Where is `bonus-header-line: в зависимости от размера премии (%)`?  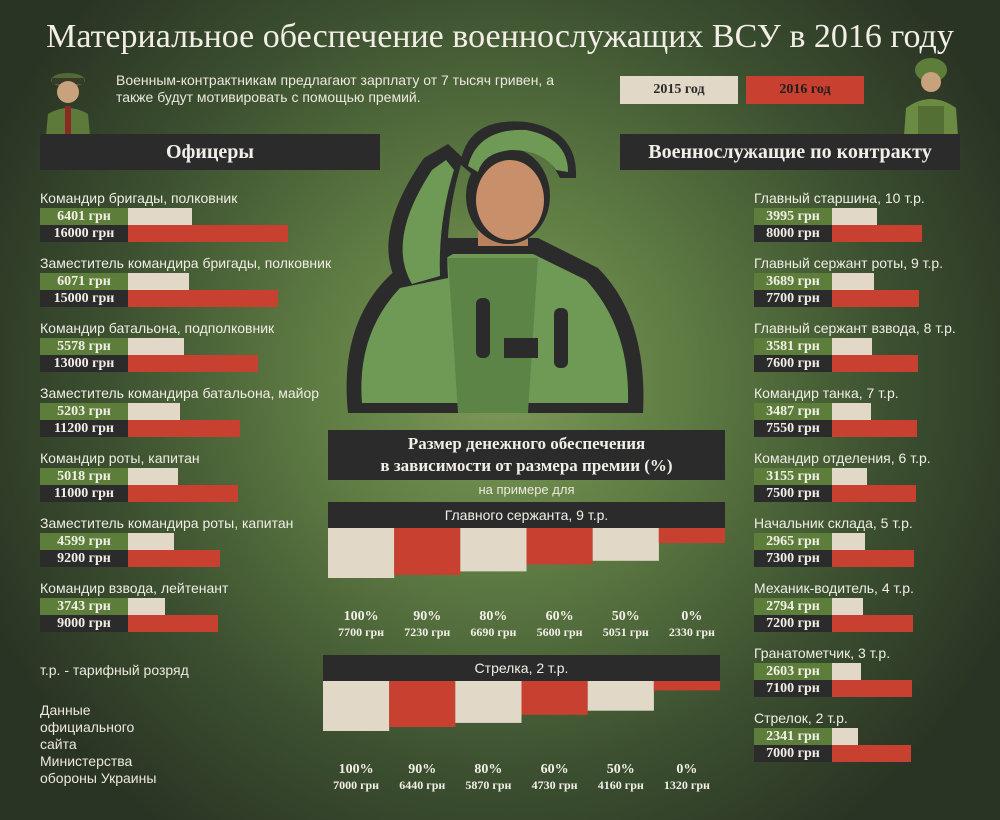
bonus-header-line: в зависимости от размера премии (%) is located at coordinates (526, 465).